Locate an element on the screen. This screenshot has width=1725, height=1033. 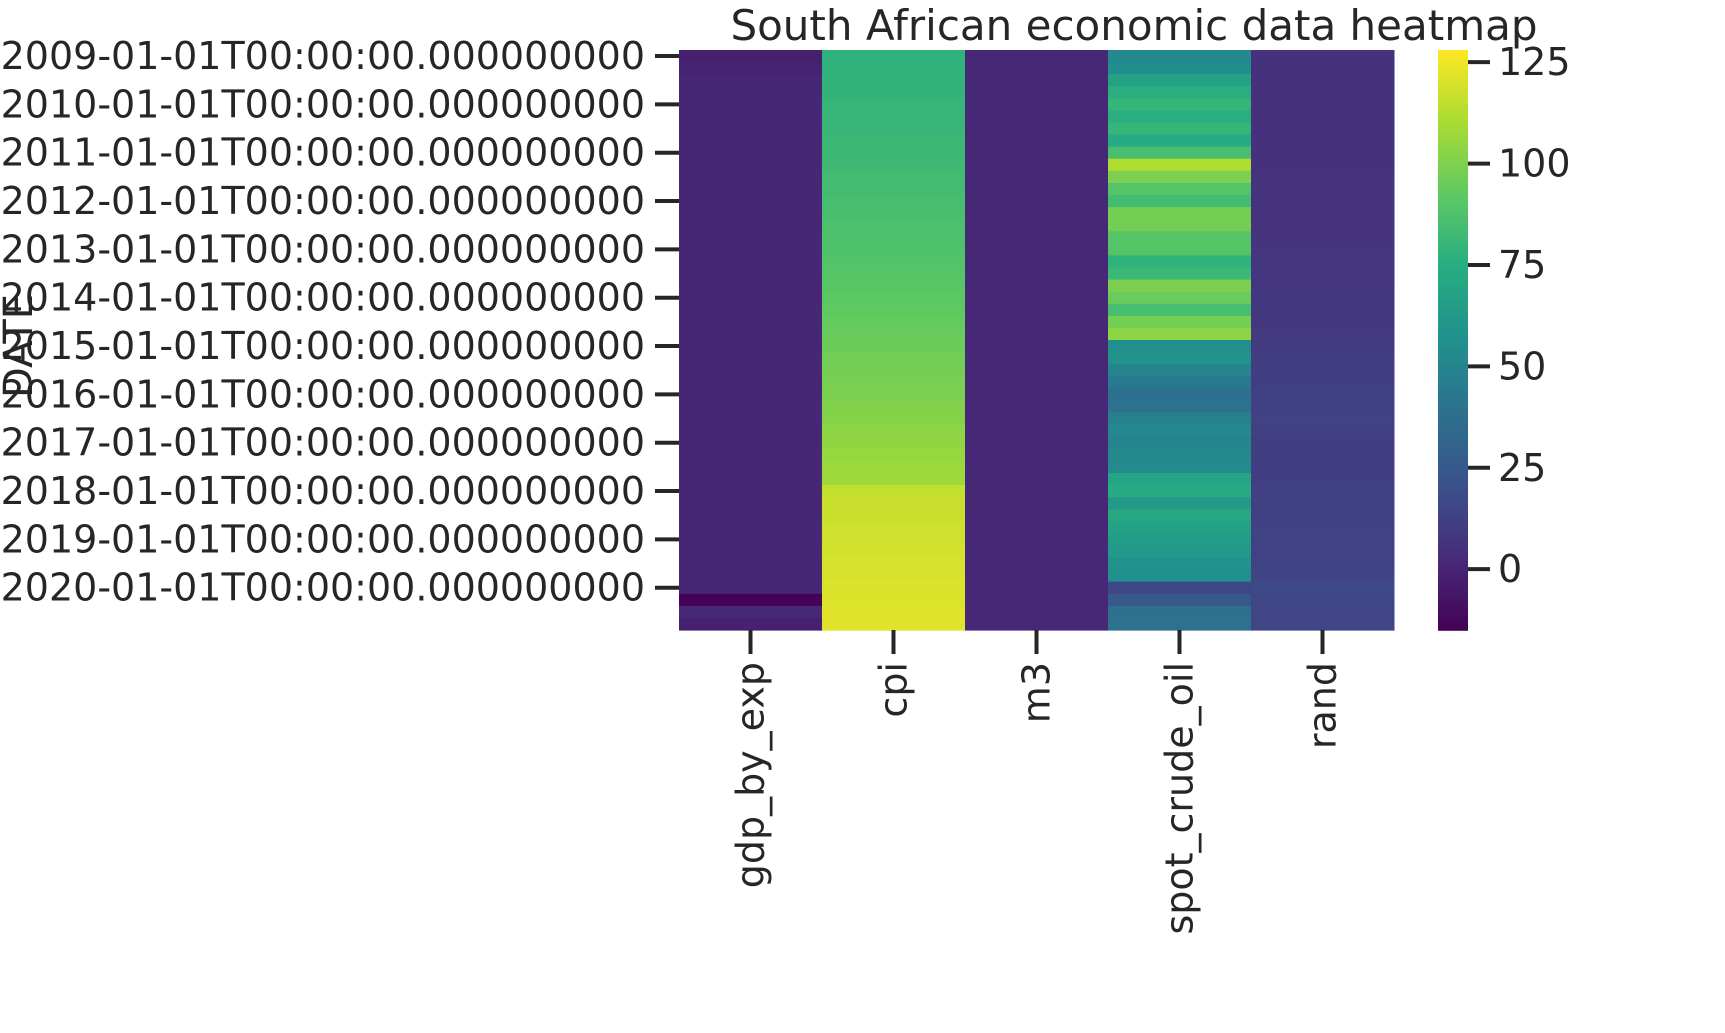
y-tick-label: 2009-01-01T00:00:00.000000000 is located at coordinates (323, 56).